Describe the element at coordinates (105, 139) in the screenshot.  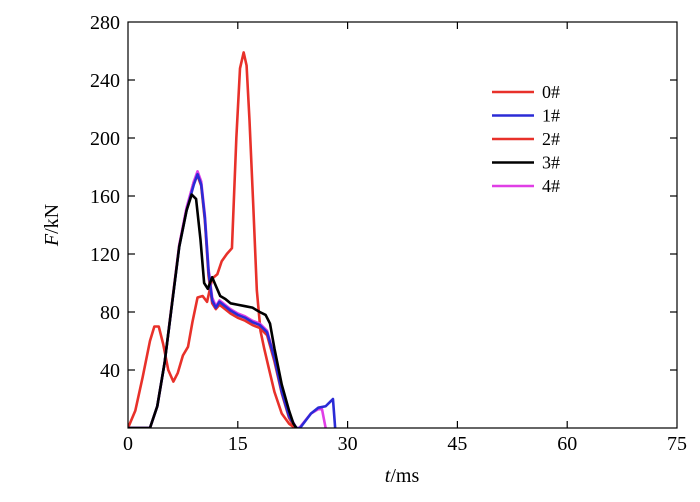
I see `y-tick-label: 200` at that location.